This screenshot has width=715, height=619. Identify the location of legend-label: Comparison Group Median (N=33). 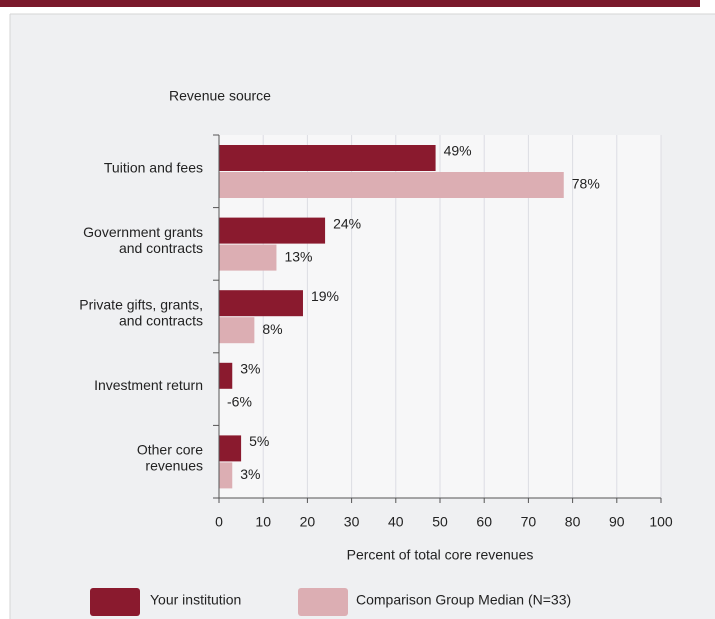
(463, 600).